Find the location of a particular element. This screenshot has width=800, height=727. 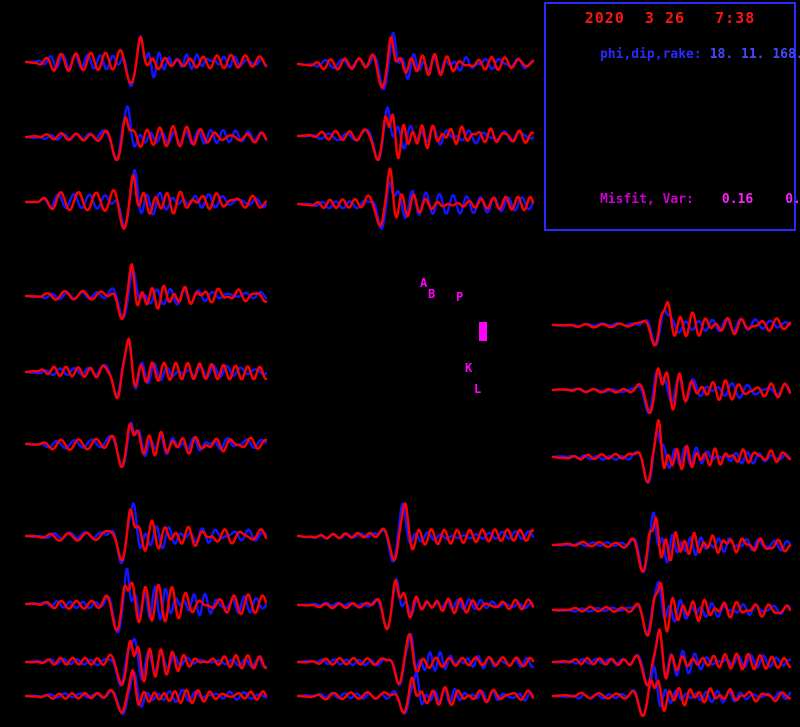

observed-trace-R5 is located at coordinates (671, 609).